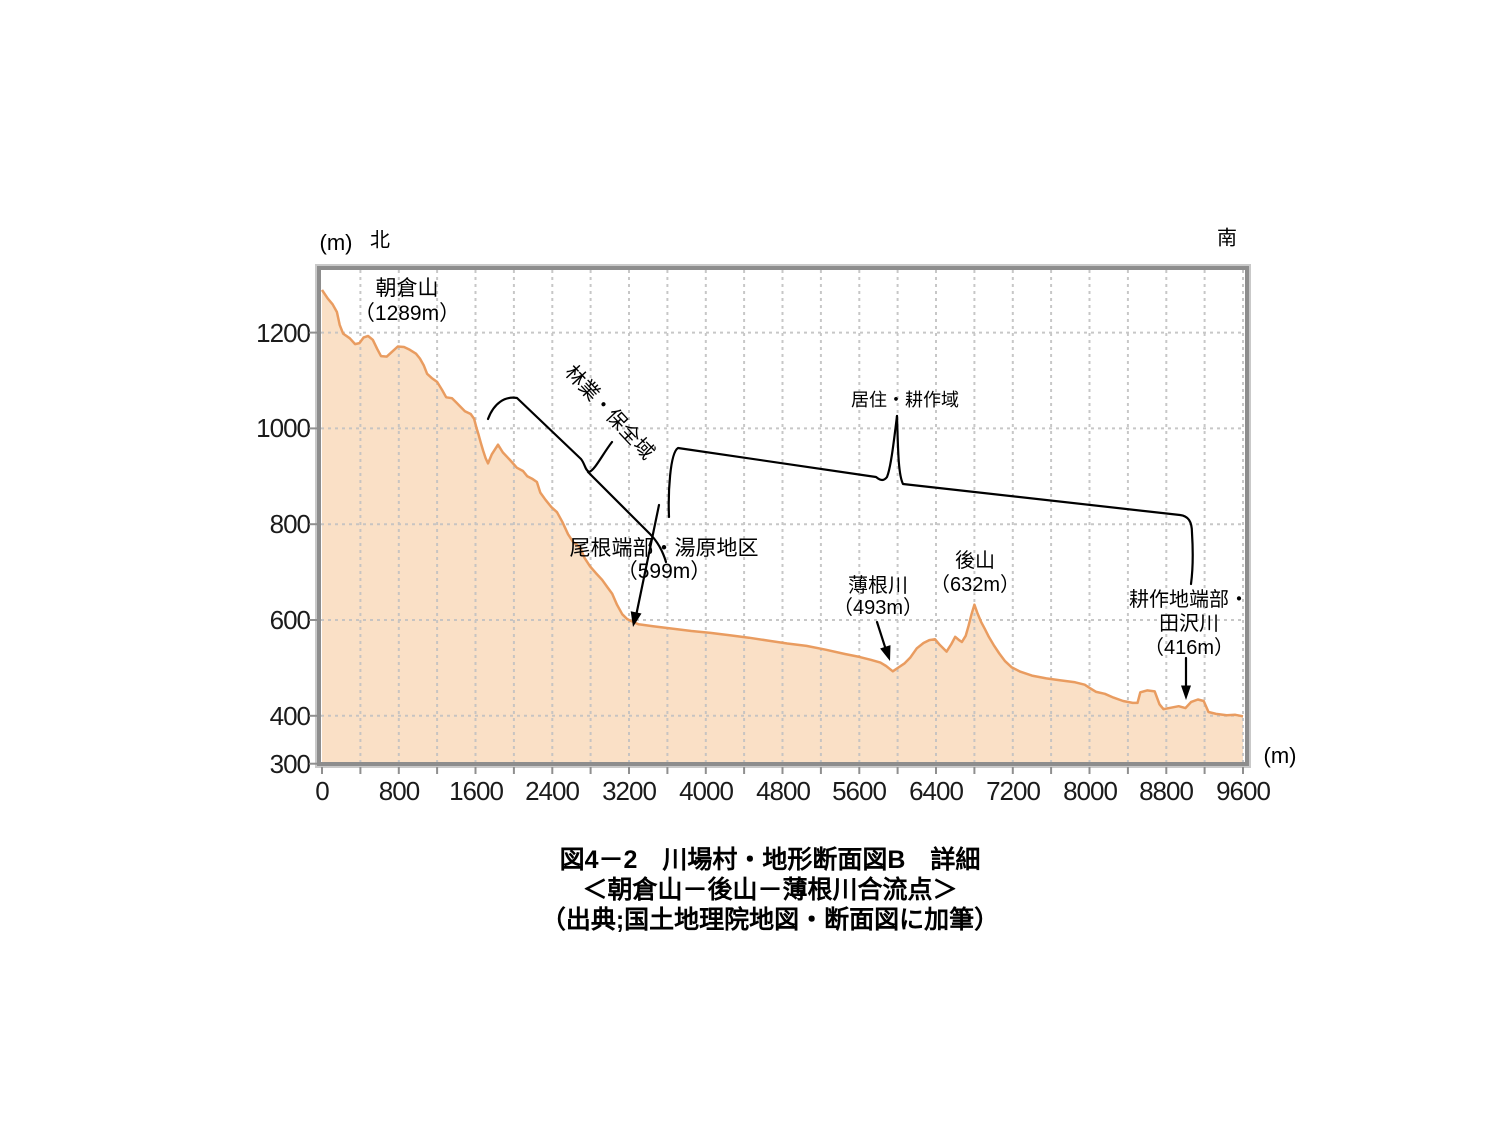 The width and height of the screenshot is (1500, 1125). I want to click on annotation-ushiroyama: 後山 （632m）, so click(975, 573).